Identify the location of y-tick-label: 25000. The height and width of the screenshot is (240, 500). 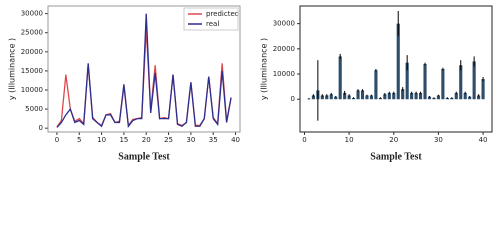
(32, 33).